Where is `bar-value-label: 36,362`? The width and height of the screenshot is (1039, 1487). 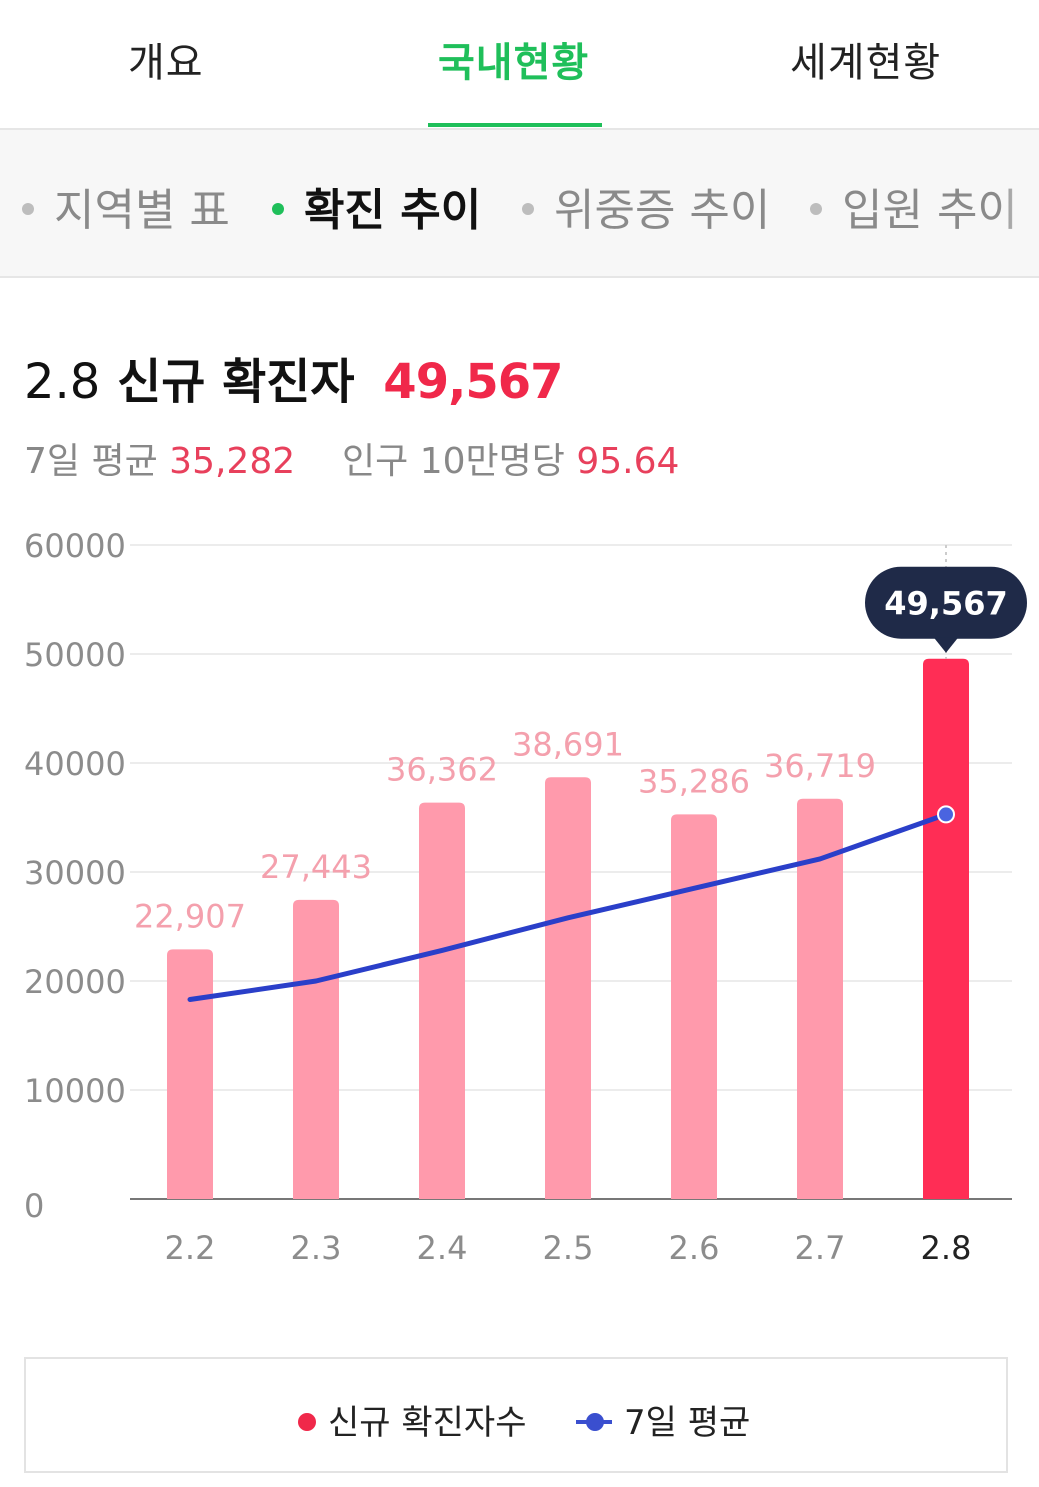 bar-value-label: 36,362 is located at coordinates (442, 770).